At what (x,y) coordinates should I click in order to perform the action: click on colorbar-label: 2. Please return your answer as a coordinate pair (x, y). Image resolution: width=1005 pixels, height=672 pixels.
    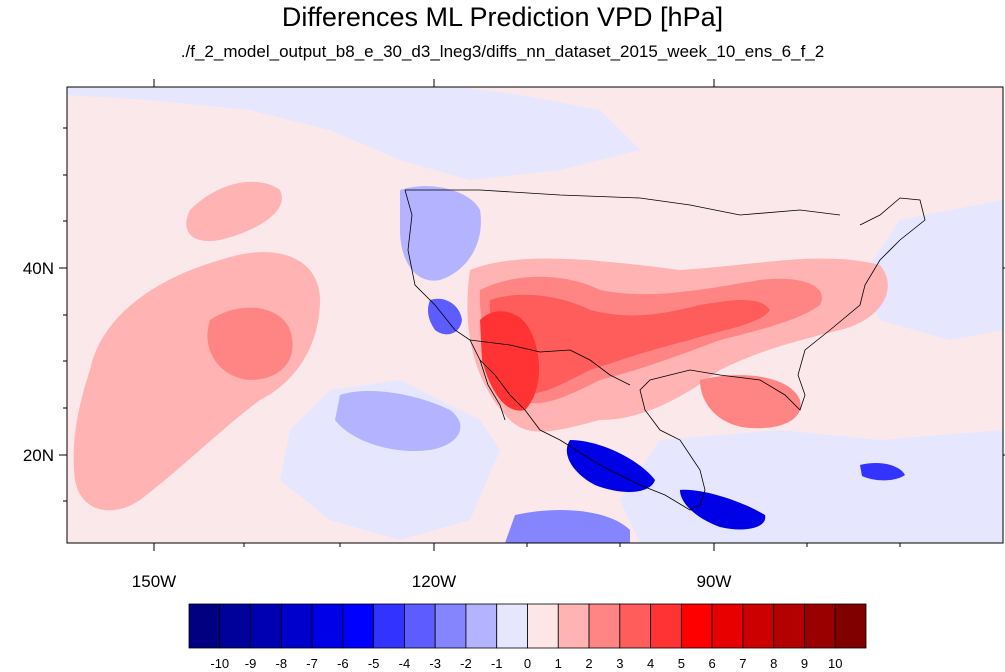
    Looking at the image, I should click on (588, 663).